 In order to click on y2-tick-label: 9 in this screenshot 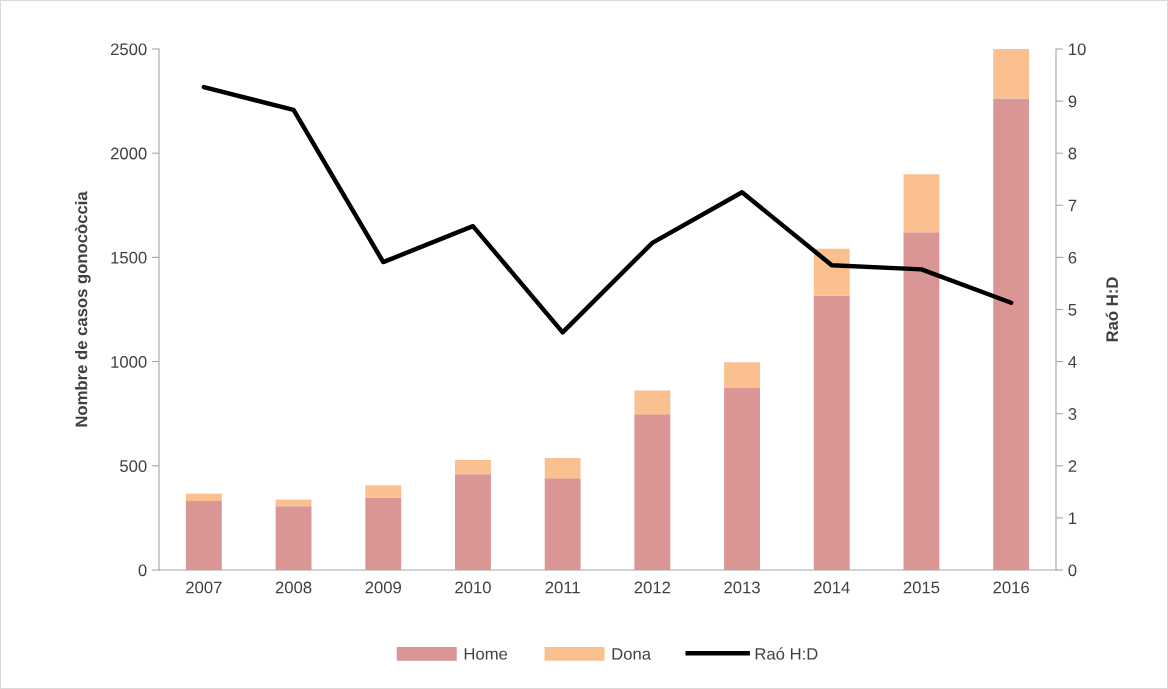, I will do `click(1072, 101)`.